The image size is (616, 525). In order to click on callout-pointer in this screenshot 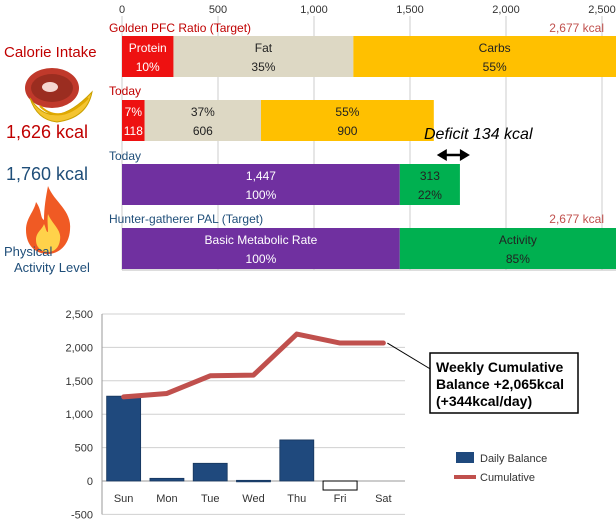, I will do `click(410, 356)`.